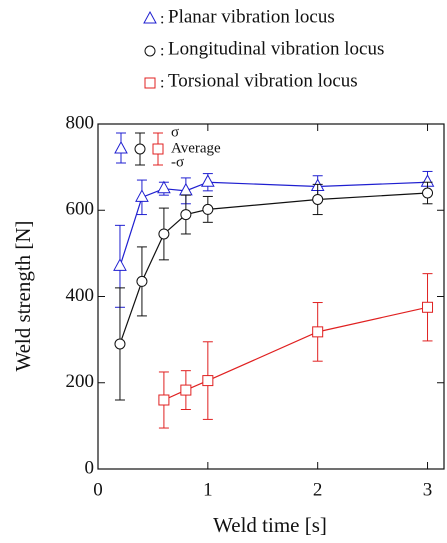 This screenshot has width=447, height=543. Describe the element at coordinates (175, 132) in the screenshot. I see `inset-upper: σ` at that location.